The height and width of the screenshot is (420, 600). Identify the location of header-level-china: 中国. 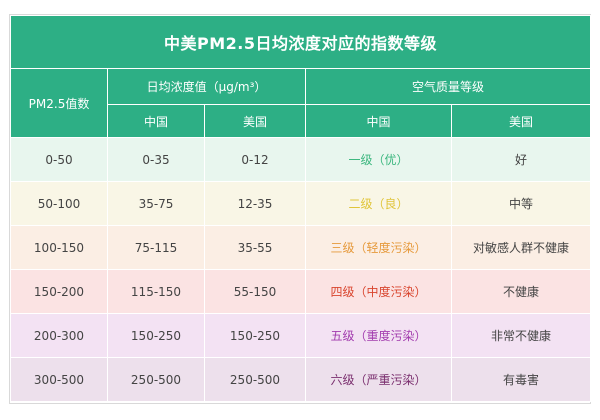
(378, 121).